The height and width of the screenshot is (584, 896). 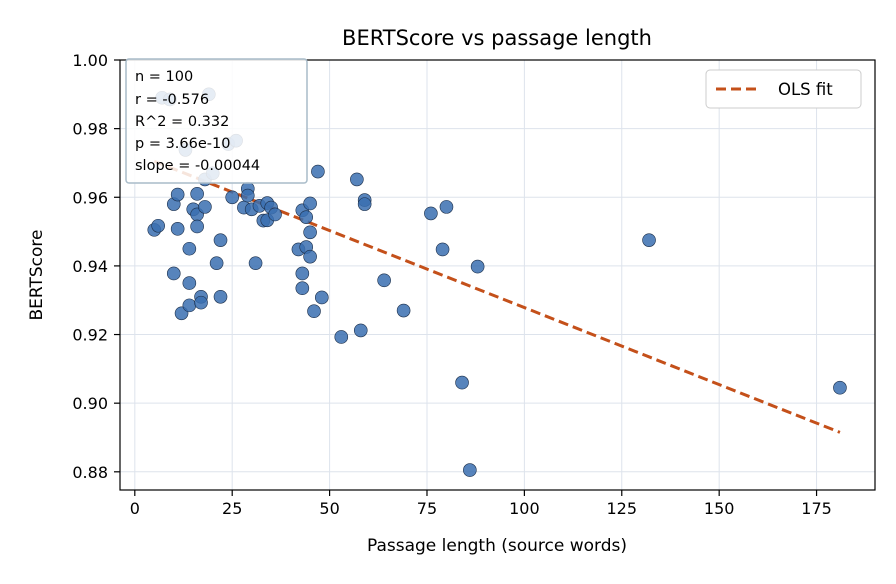 I want to click on x-tick-label: 125, so click(x=622, y=508).